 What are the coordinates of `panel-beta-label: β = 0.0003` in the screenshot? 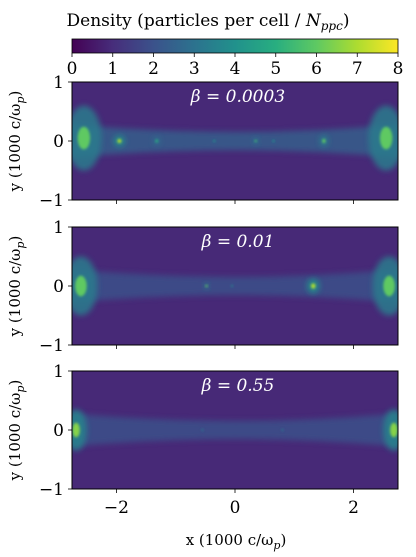 It's located at (237, 97).